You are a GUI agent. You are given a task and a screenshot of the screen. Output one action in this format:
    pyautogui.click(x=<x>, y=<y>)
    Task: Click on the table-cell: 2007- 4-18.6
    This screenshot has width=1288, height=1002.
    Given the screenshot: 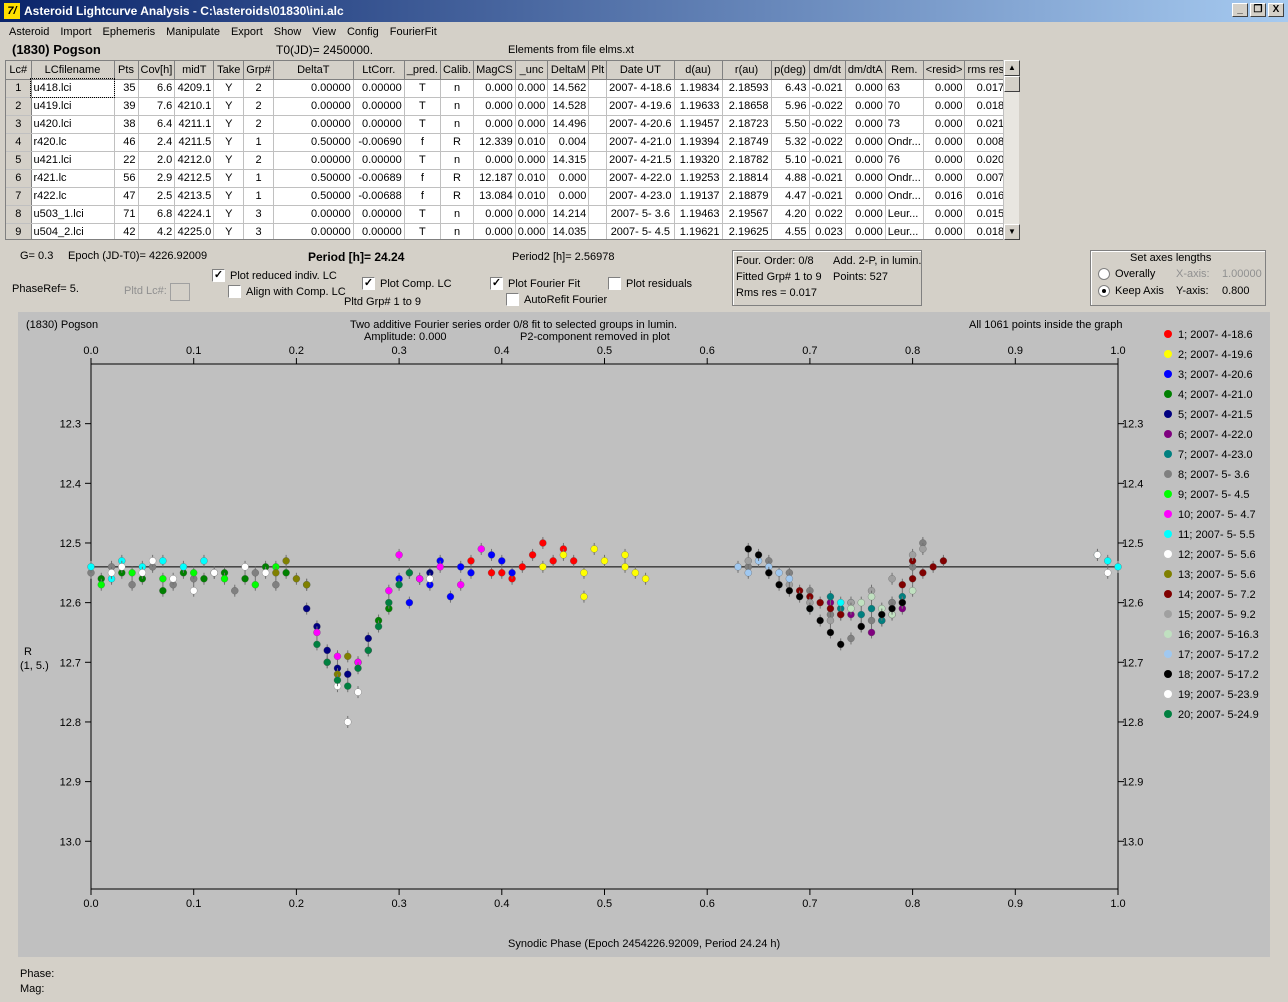 What is the action you would take?
    pyautogui.click(x=640, y=88)
    